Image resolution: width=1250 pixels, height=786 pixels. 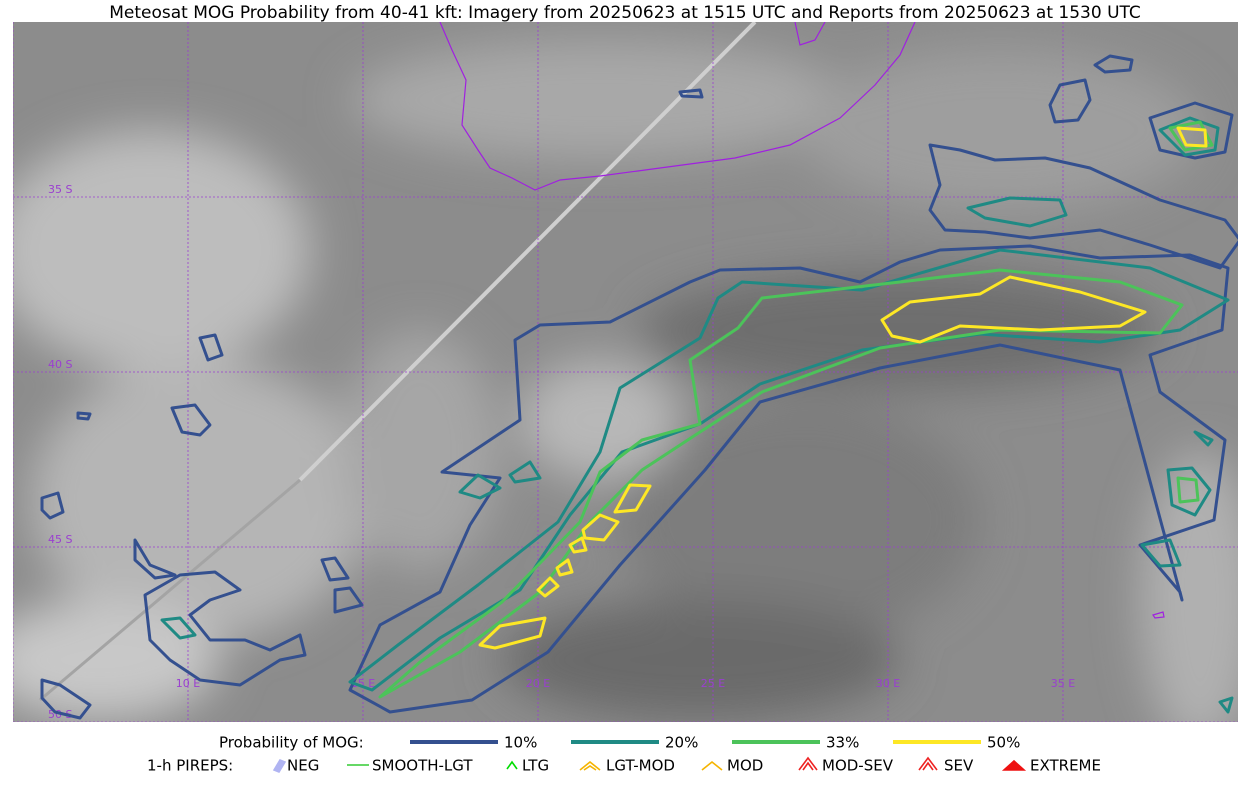 What do you see at coordinates (538, 683) in the screenshot?
I see `longitude-label: 20 E` at bounding box center [538, 683].